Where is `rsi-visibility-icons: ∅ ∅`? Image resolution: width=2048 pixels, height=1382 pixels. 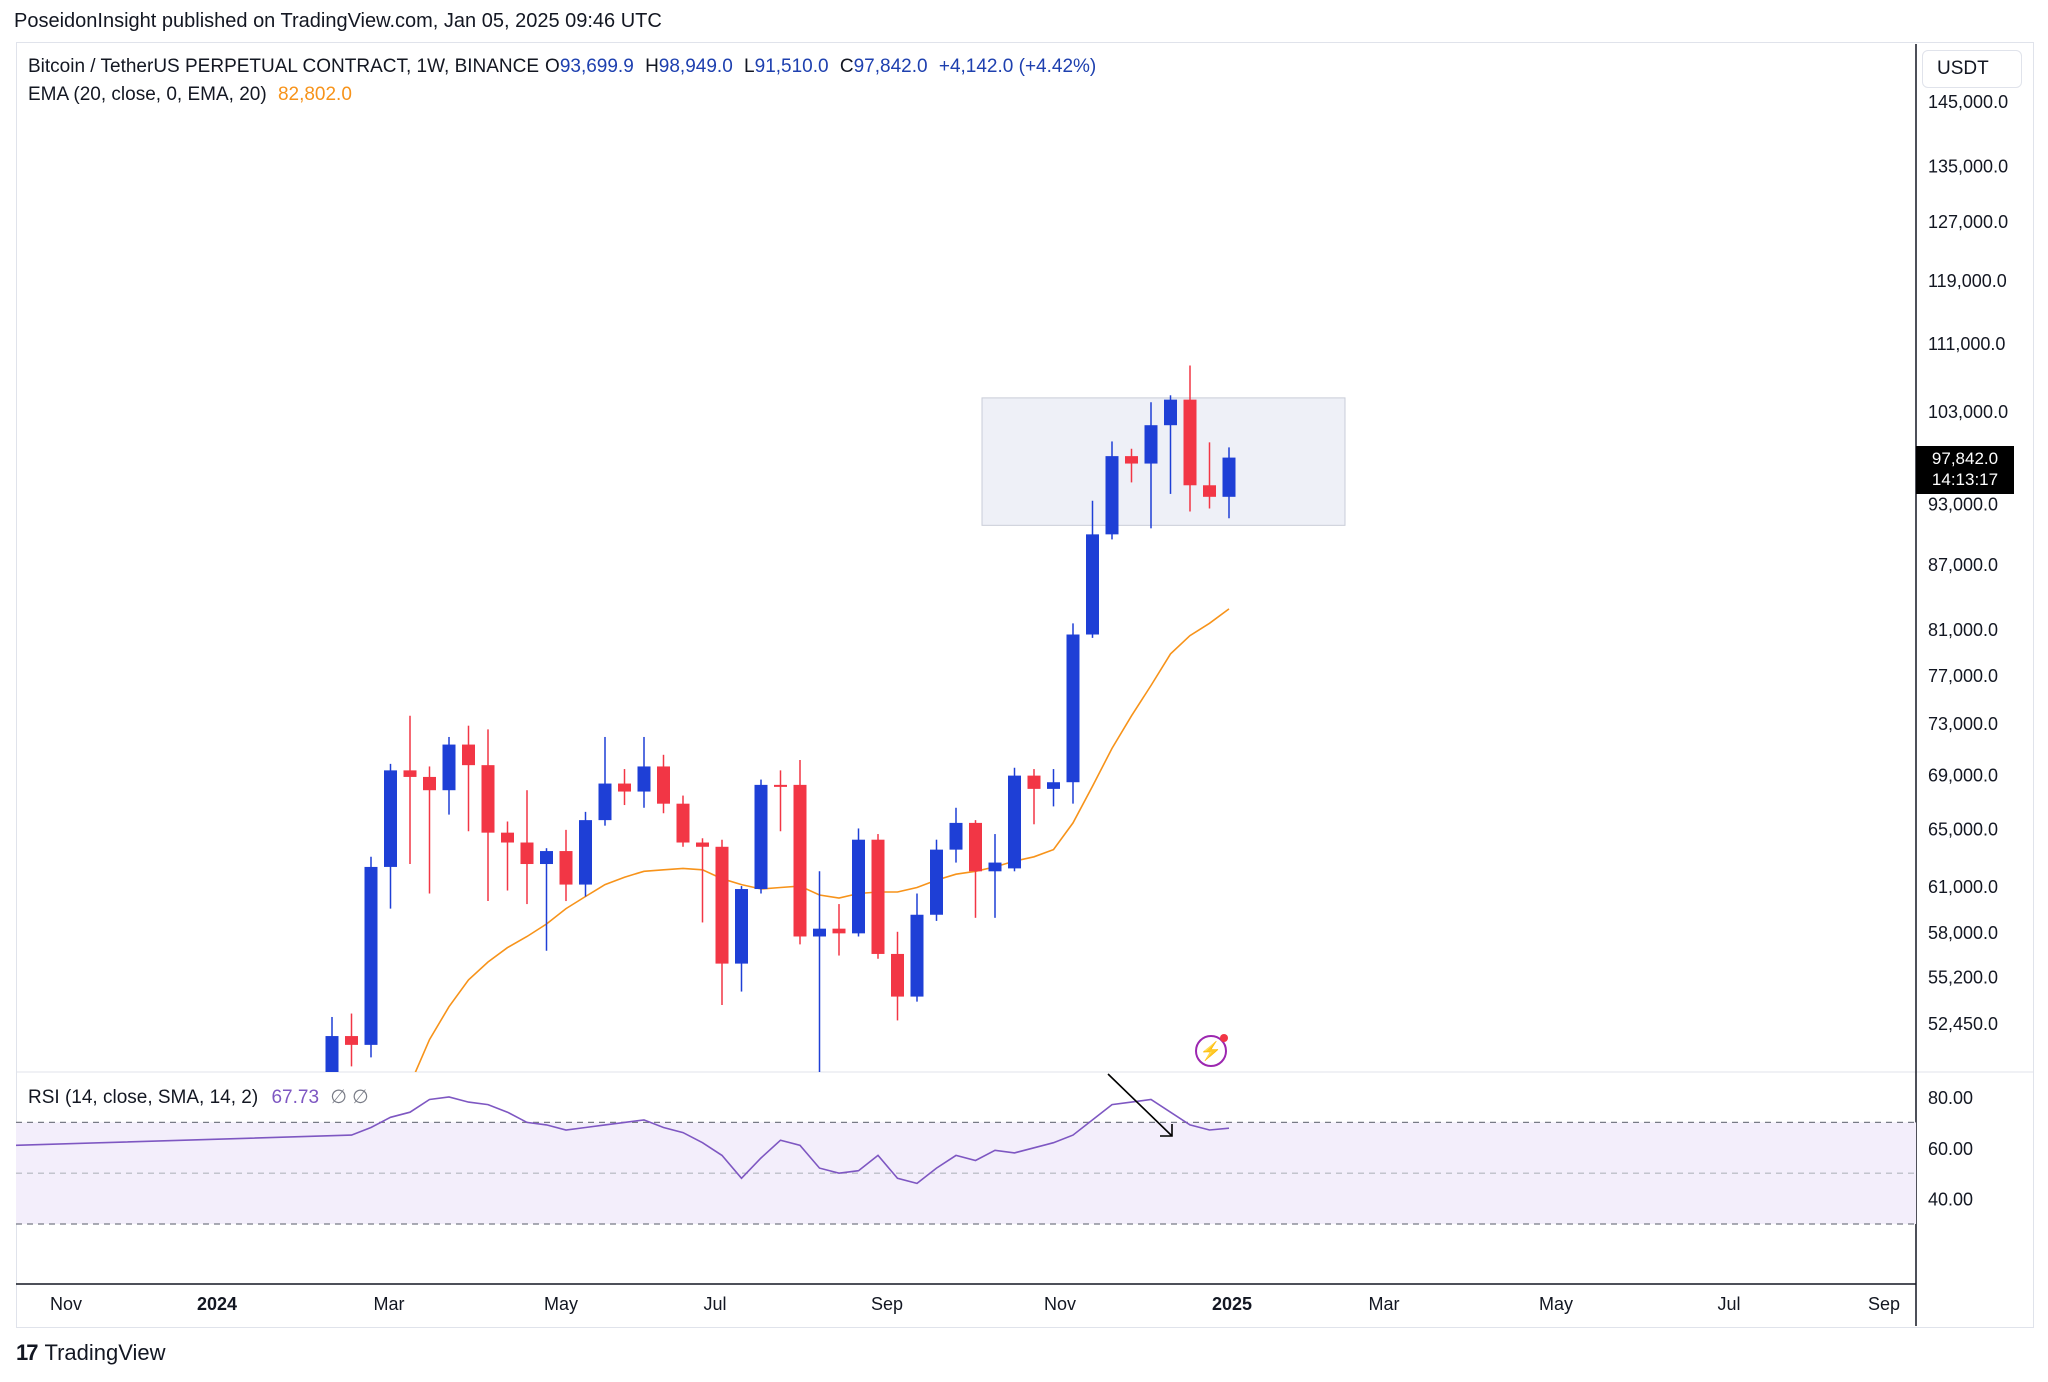 rsi-visibility-icons: ∅ ∅ is located at coordinates (349, 1097).